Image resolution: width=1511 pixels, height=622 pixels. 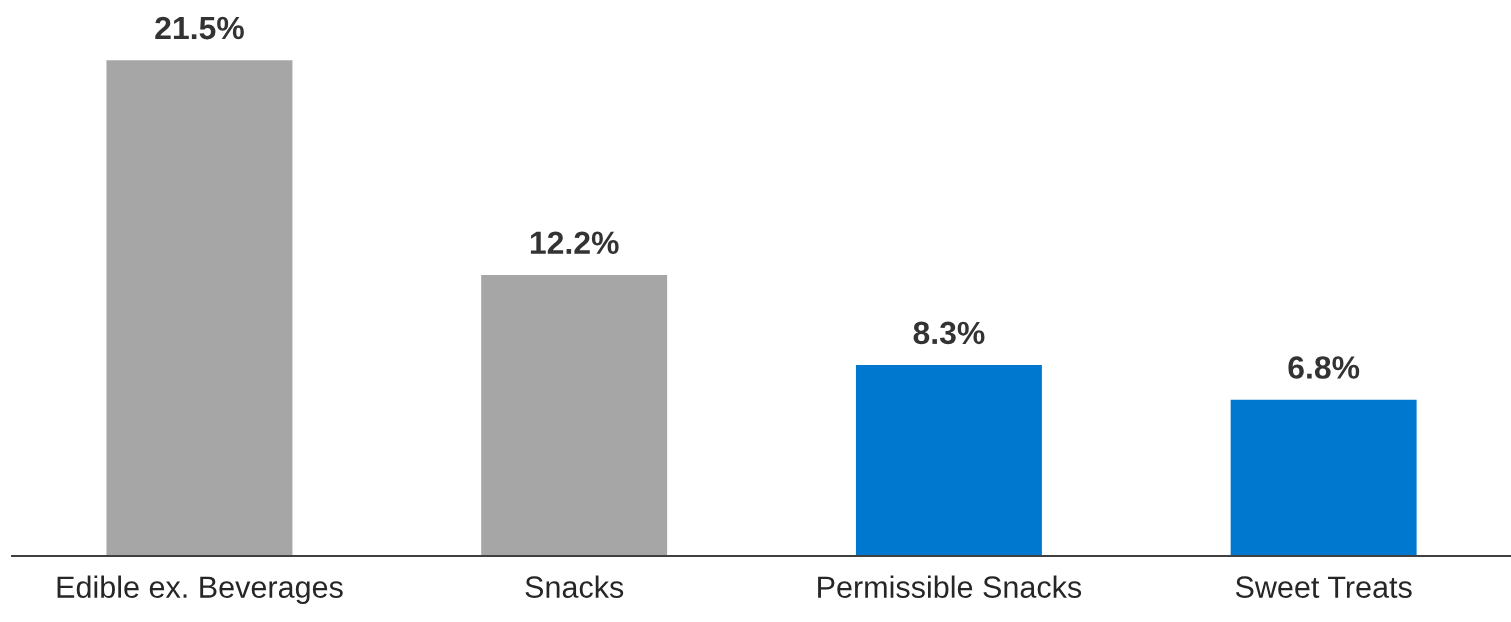 What do you see at coordinates (1324, 367) in the screenshot?
I see `data-label: 6.8%` at bounding box center [1324, 367].